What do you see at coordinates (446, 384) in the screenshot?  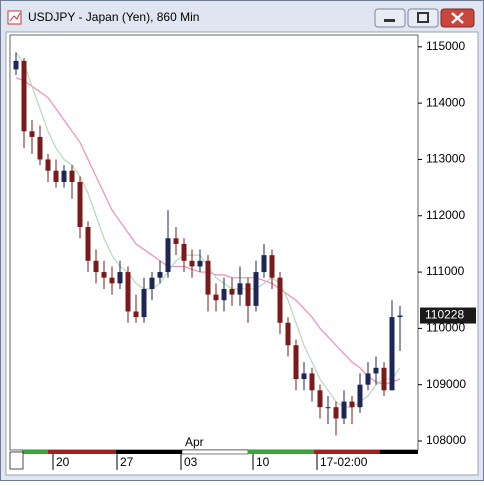 I see `y-tick-label: 109000` at bounding box center [446, 384].